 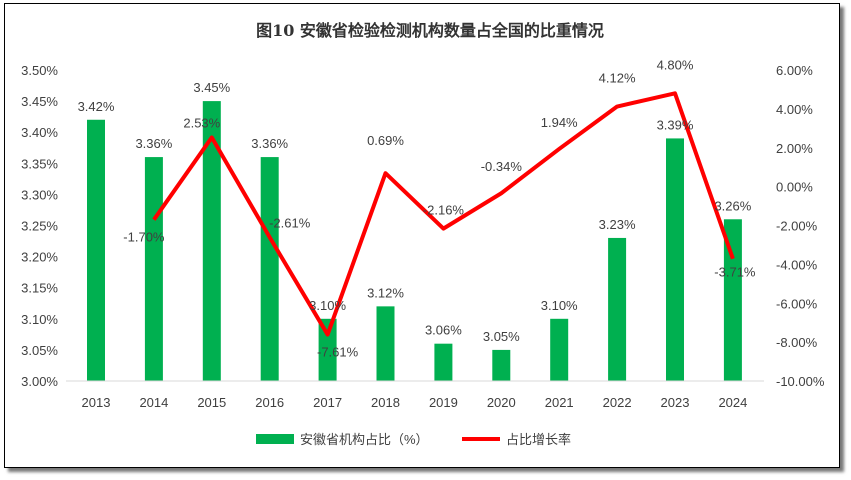 I want to click on x-axis-tick: 2019, so click(x=443, y=402).